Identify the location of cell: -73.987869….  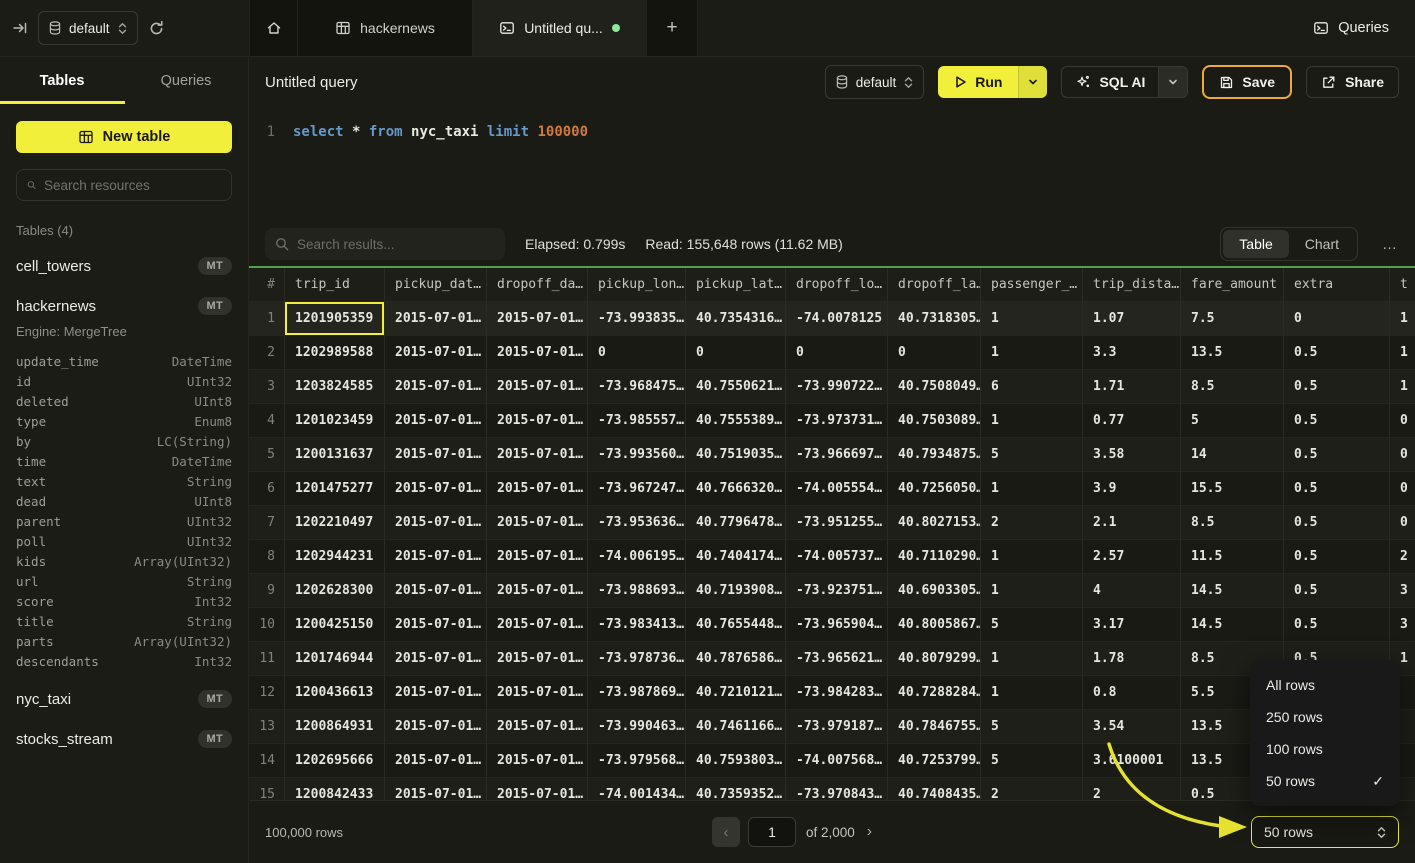
(637, 693).